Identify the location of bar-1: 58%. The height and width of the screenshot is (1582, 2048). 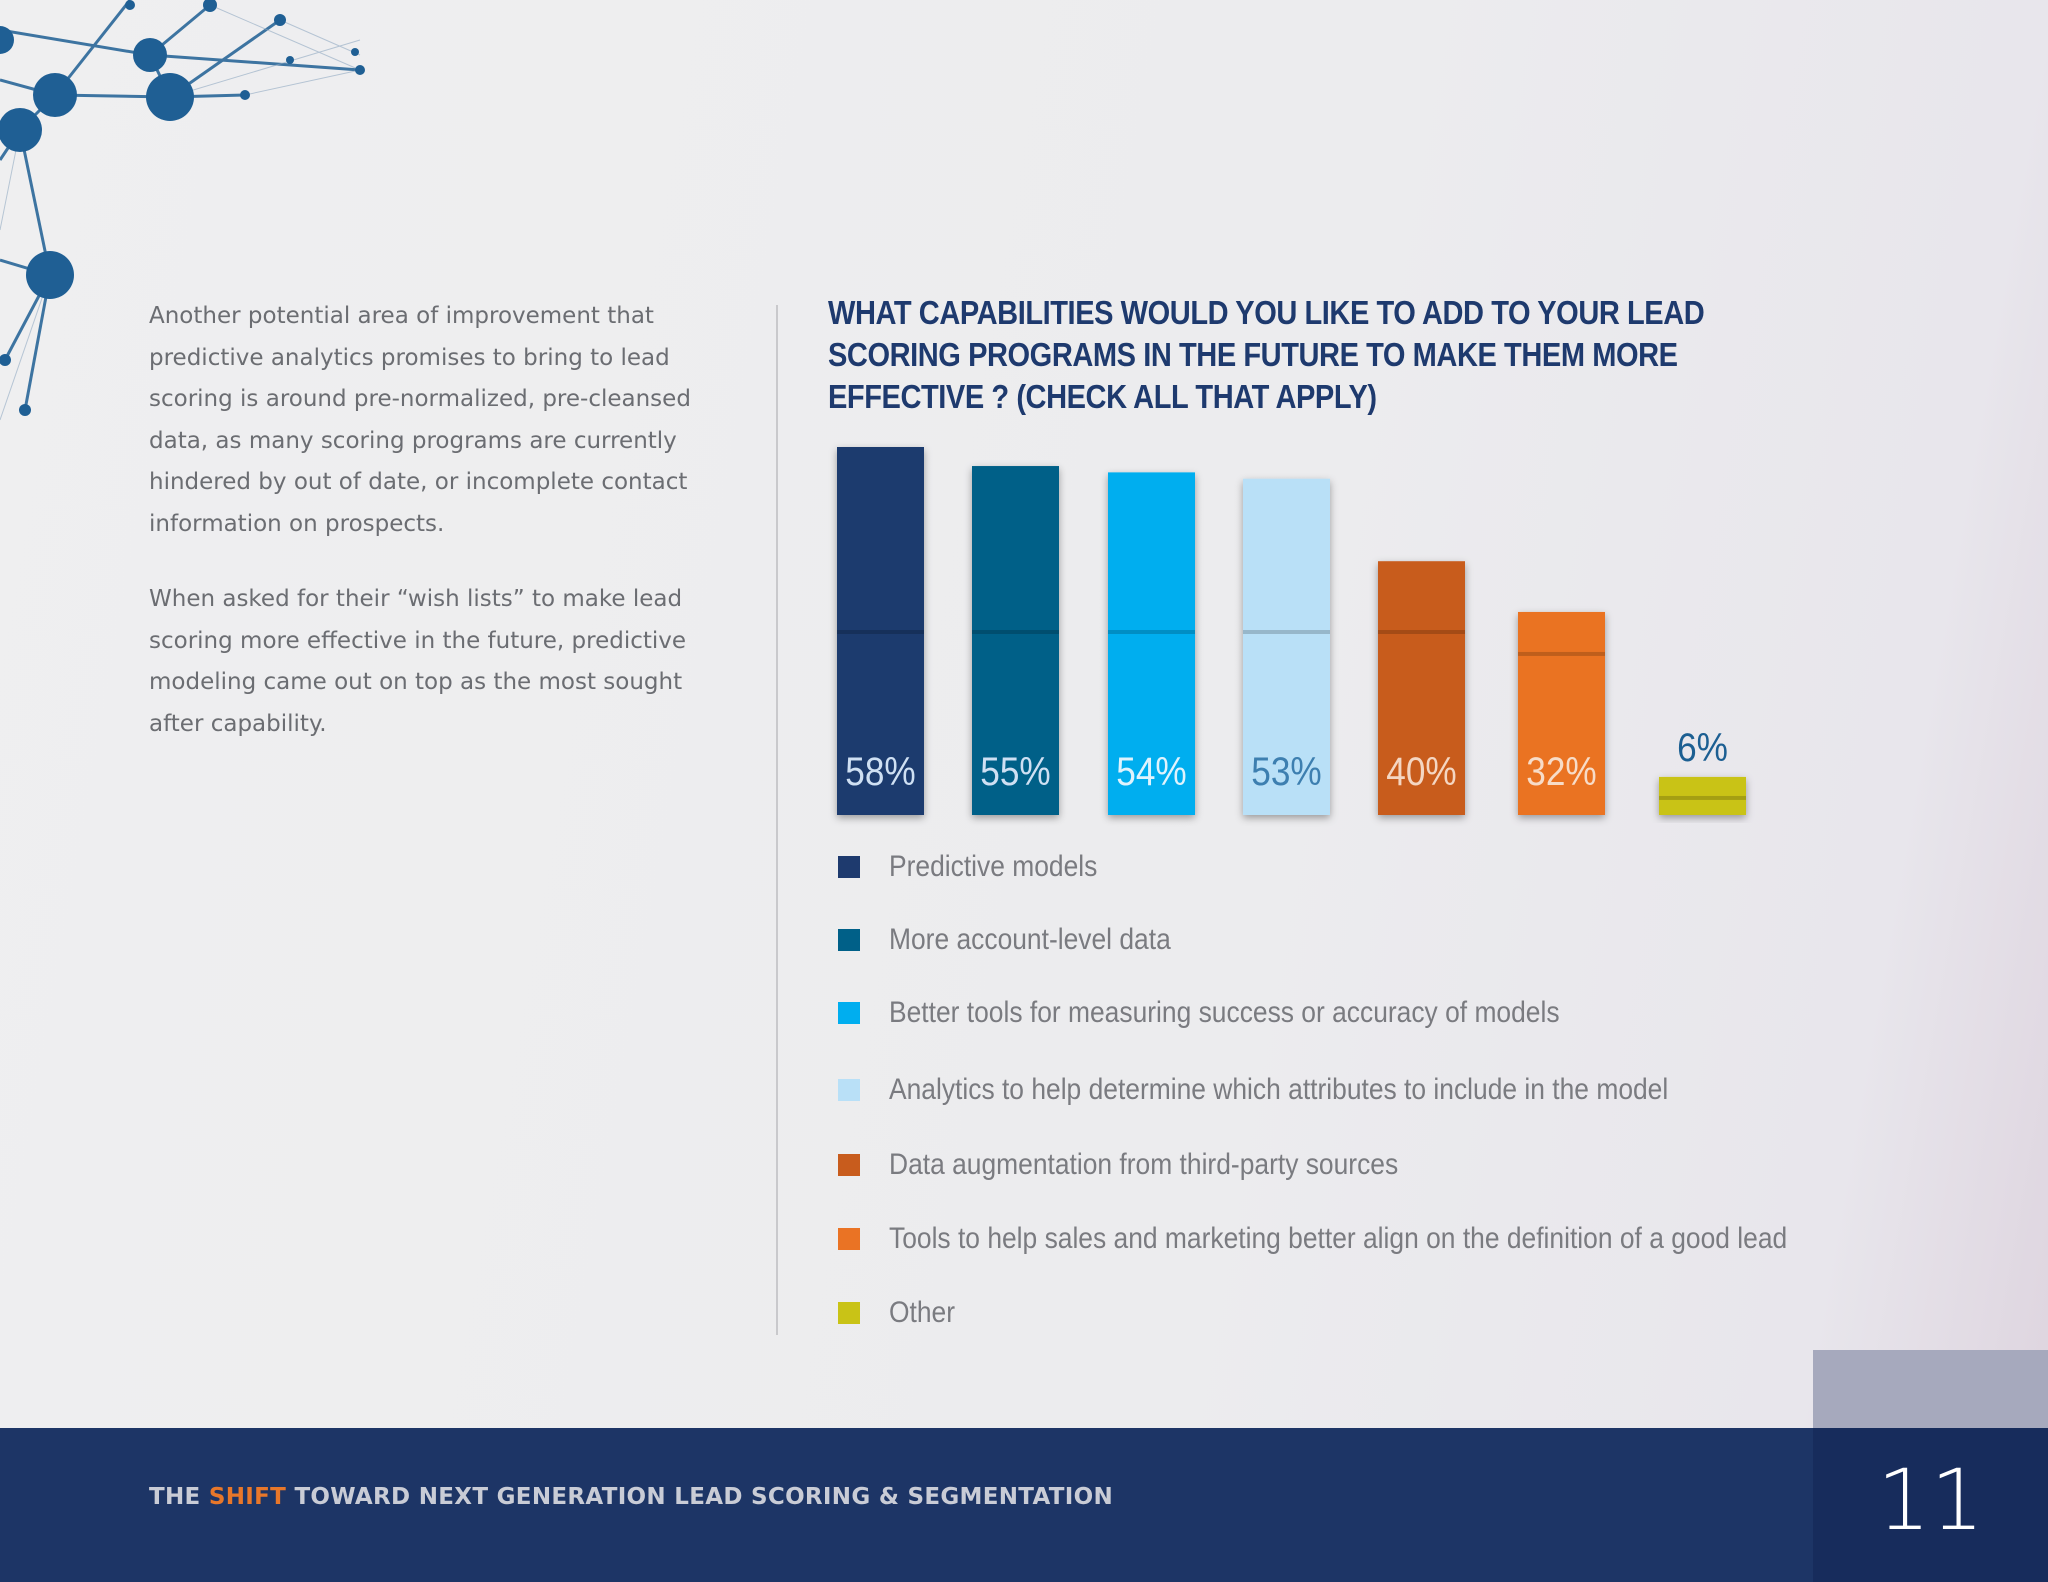
(880, 631).